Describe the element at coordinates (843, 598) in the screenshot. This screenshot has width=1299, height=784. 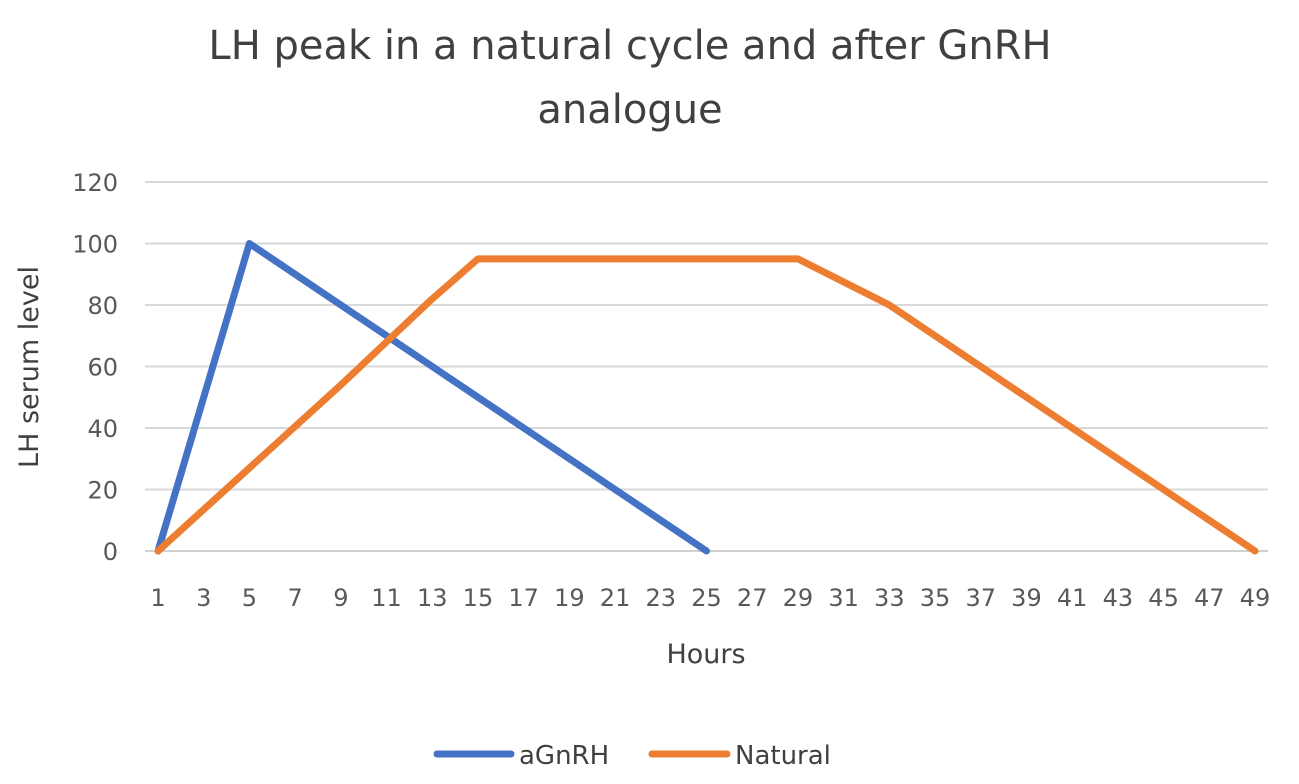
I see `x-tick-label: 31` at that location.